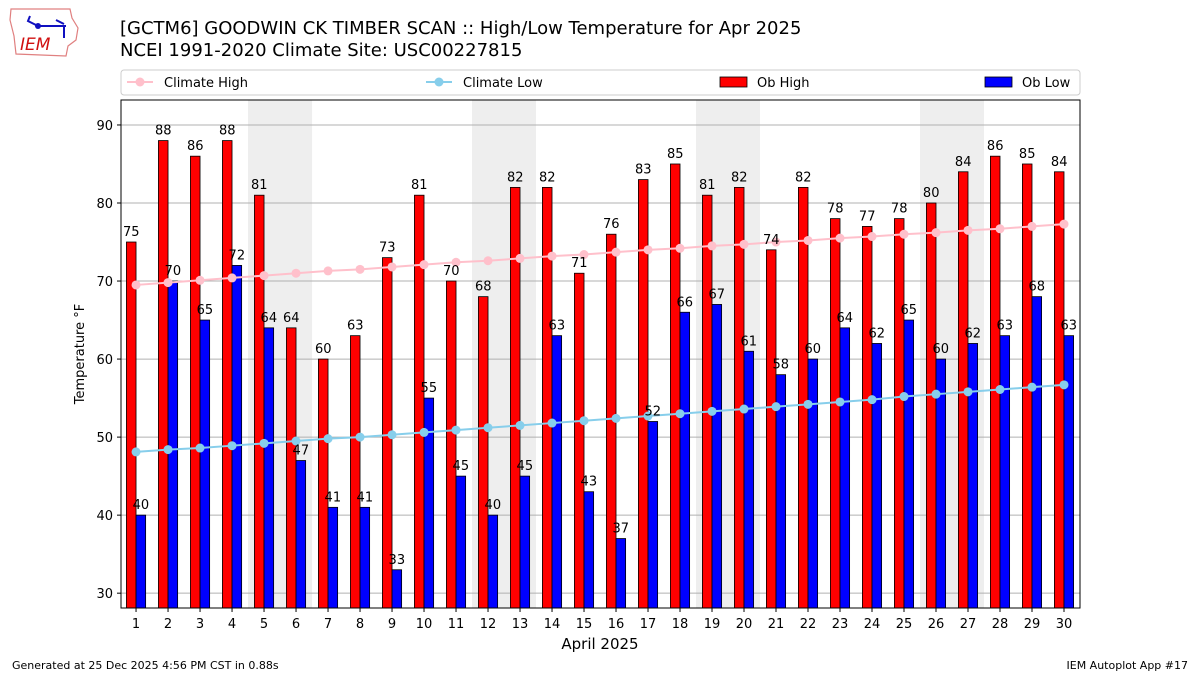 The width and height of the screenshot is (1200, 675). I want to click on y-tick-label: 80, so click(104, 204).